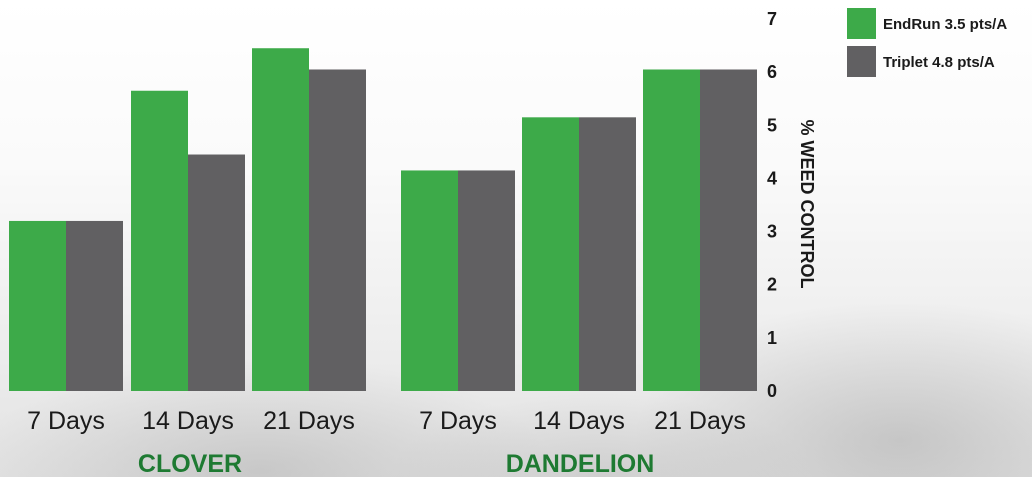 The image size is (1032, 477). Describe the element at coordinates (396, 463) in the screenshot. I see `group-labels: CLOVER DANDELION` at that location.